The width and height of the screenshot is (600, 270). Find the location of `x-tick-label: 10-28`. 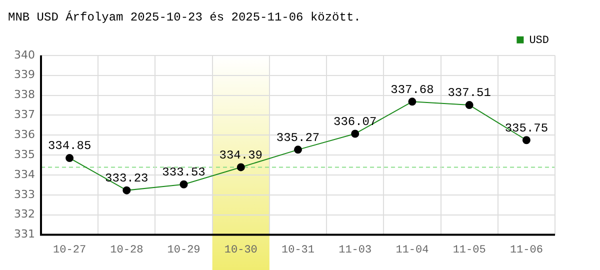

x-tick-label: 10-28 is located at coordinates (127, 250).